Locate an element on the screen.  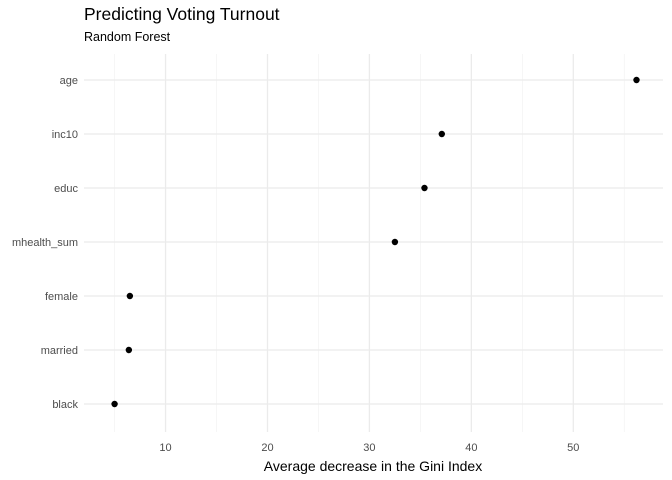
x-axis-title: Average decrease in the Gini Index is located at coordinates (373, 466).